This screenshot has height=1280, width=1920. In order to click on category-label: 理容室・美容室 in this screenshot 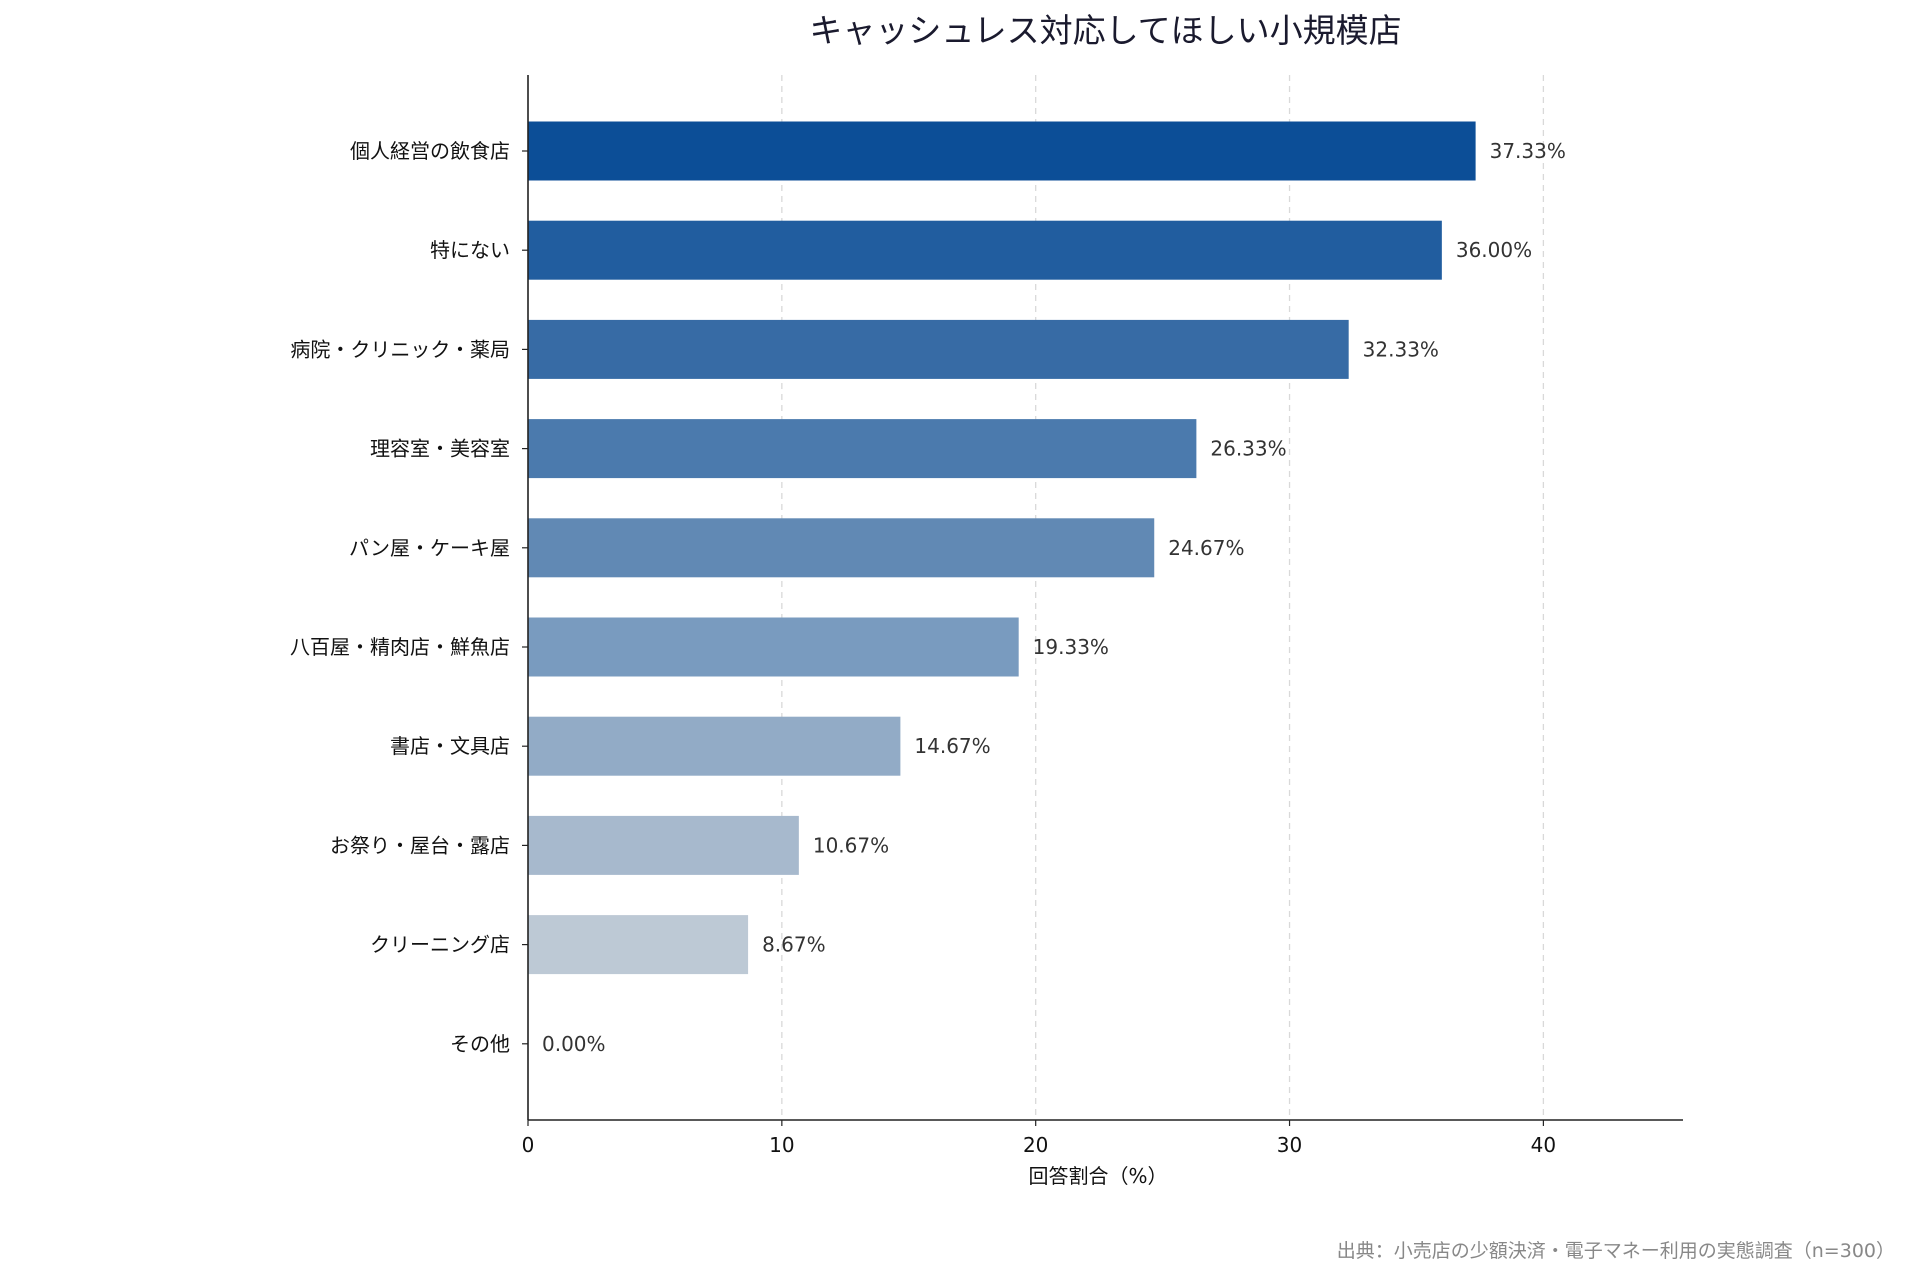, I will do `click(440, 449)`.